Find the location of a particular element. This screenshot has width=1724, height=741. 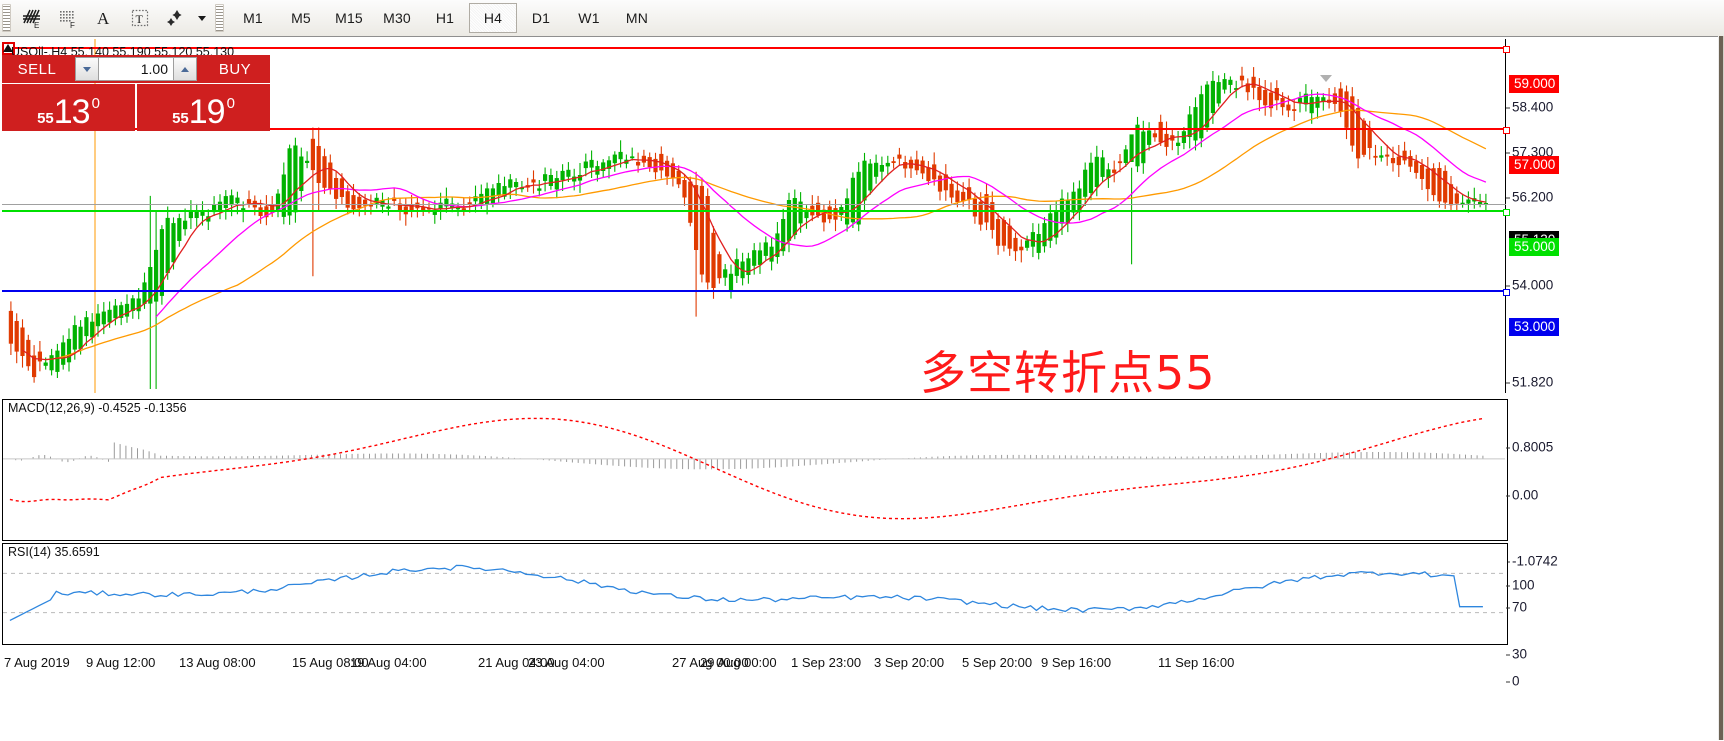

buy-price-display: 55 19 0 is located at coordinates (203, 107).